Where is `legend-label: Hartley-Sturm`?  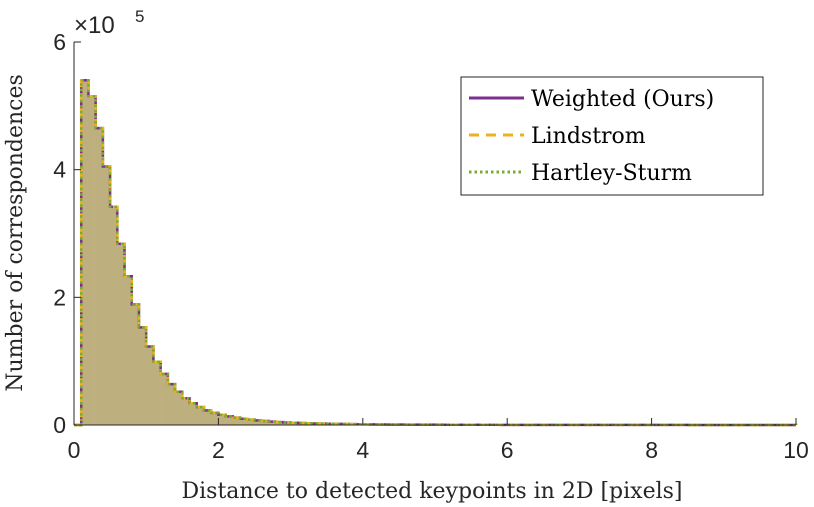
legend-label: Hartley-Sturm is located at coordinates (611, 173).